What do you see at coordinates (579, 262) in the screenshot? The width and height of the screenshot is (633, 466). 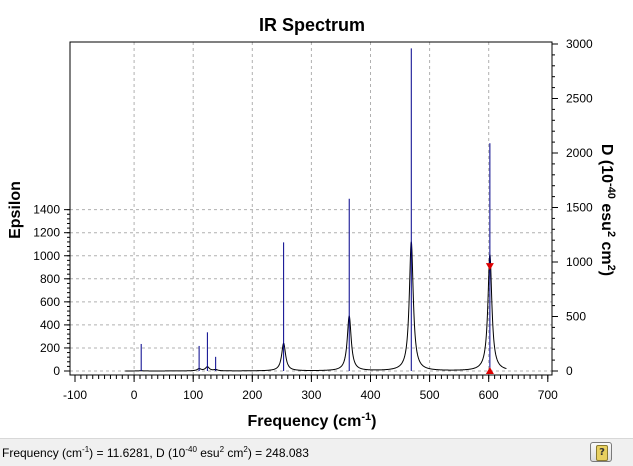 I see `y-right-tick-label: 1000` at bounding box center [579, 262].